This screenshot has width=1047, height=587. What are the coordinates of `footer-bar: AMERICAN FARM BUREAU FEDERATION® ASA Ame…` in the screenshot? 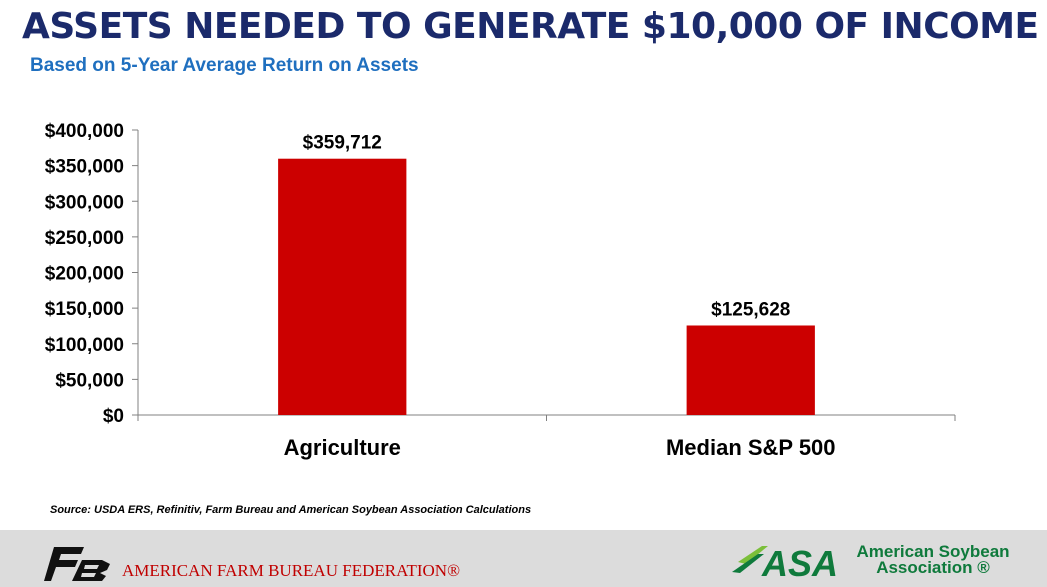 It's located at (523, 558).